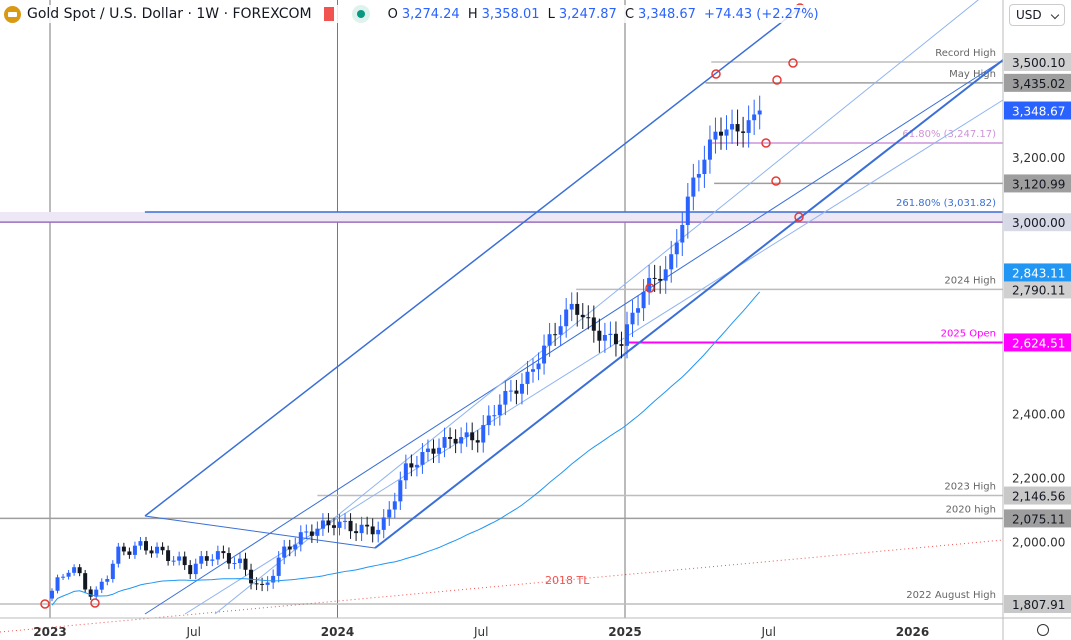 Image resolution: width=1071 pixels, height=640 pixels. What do you see at coordinates (912, 632) in the screenshot?
I see `time-tick-label: 2026` at bounding box center [912, 632].